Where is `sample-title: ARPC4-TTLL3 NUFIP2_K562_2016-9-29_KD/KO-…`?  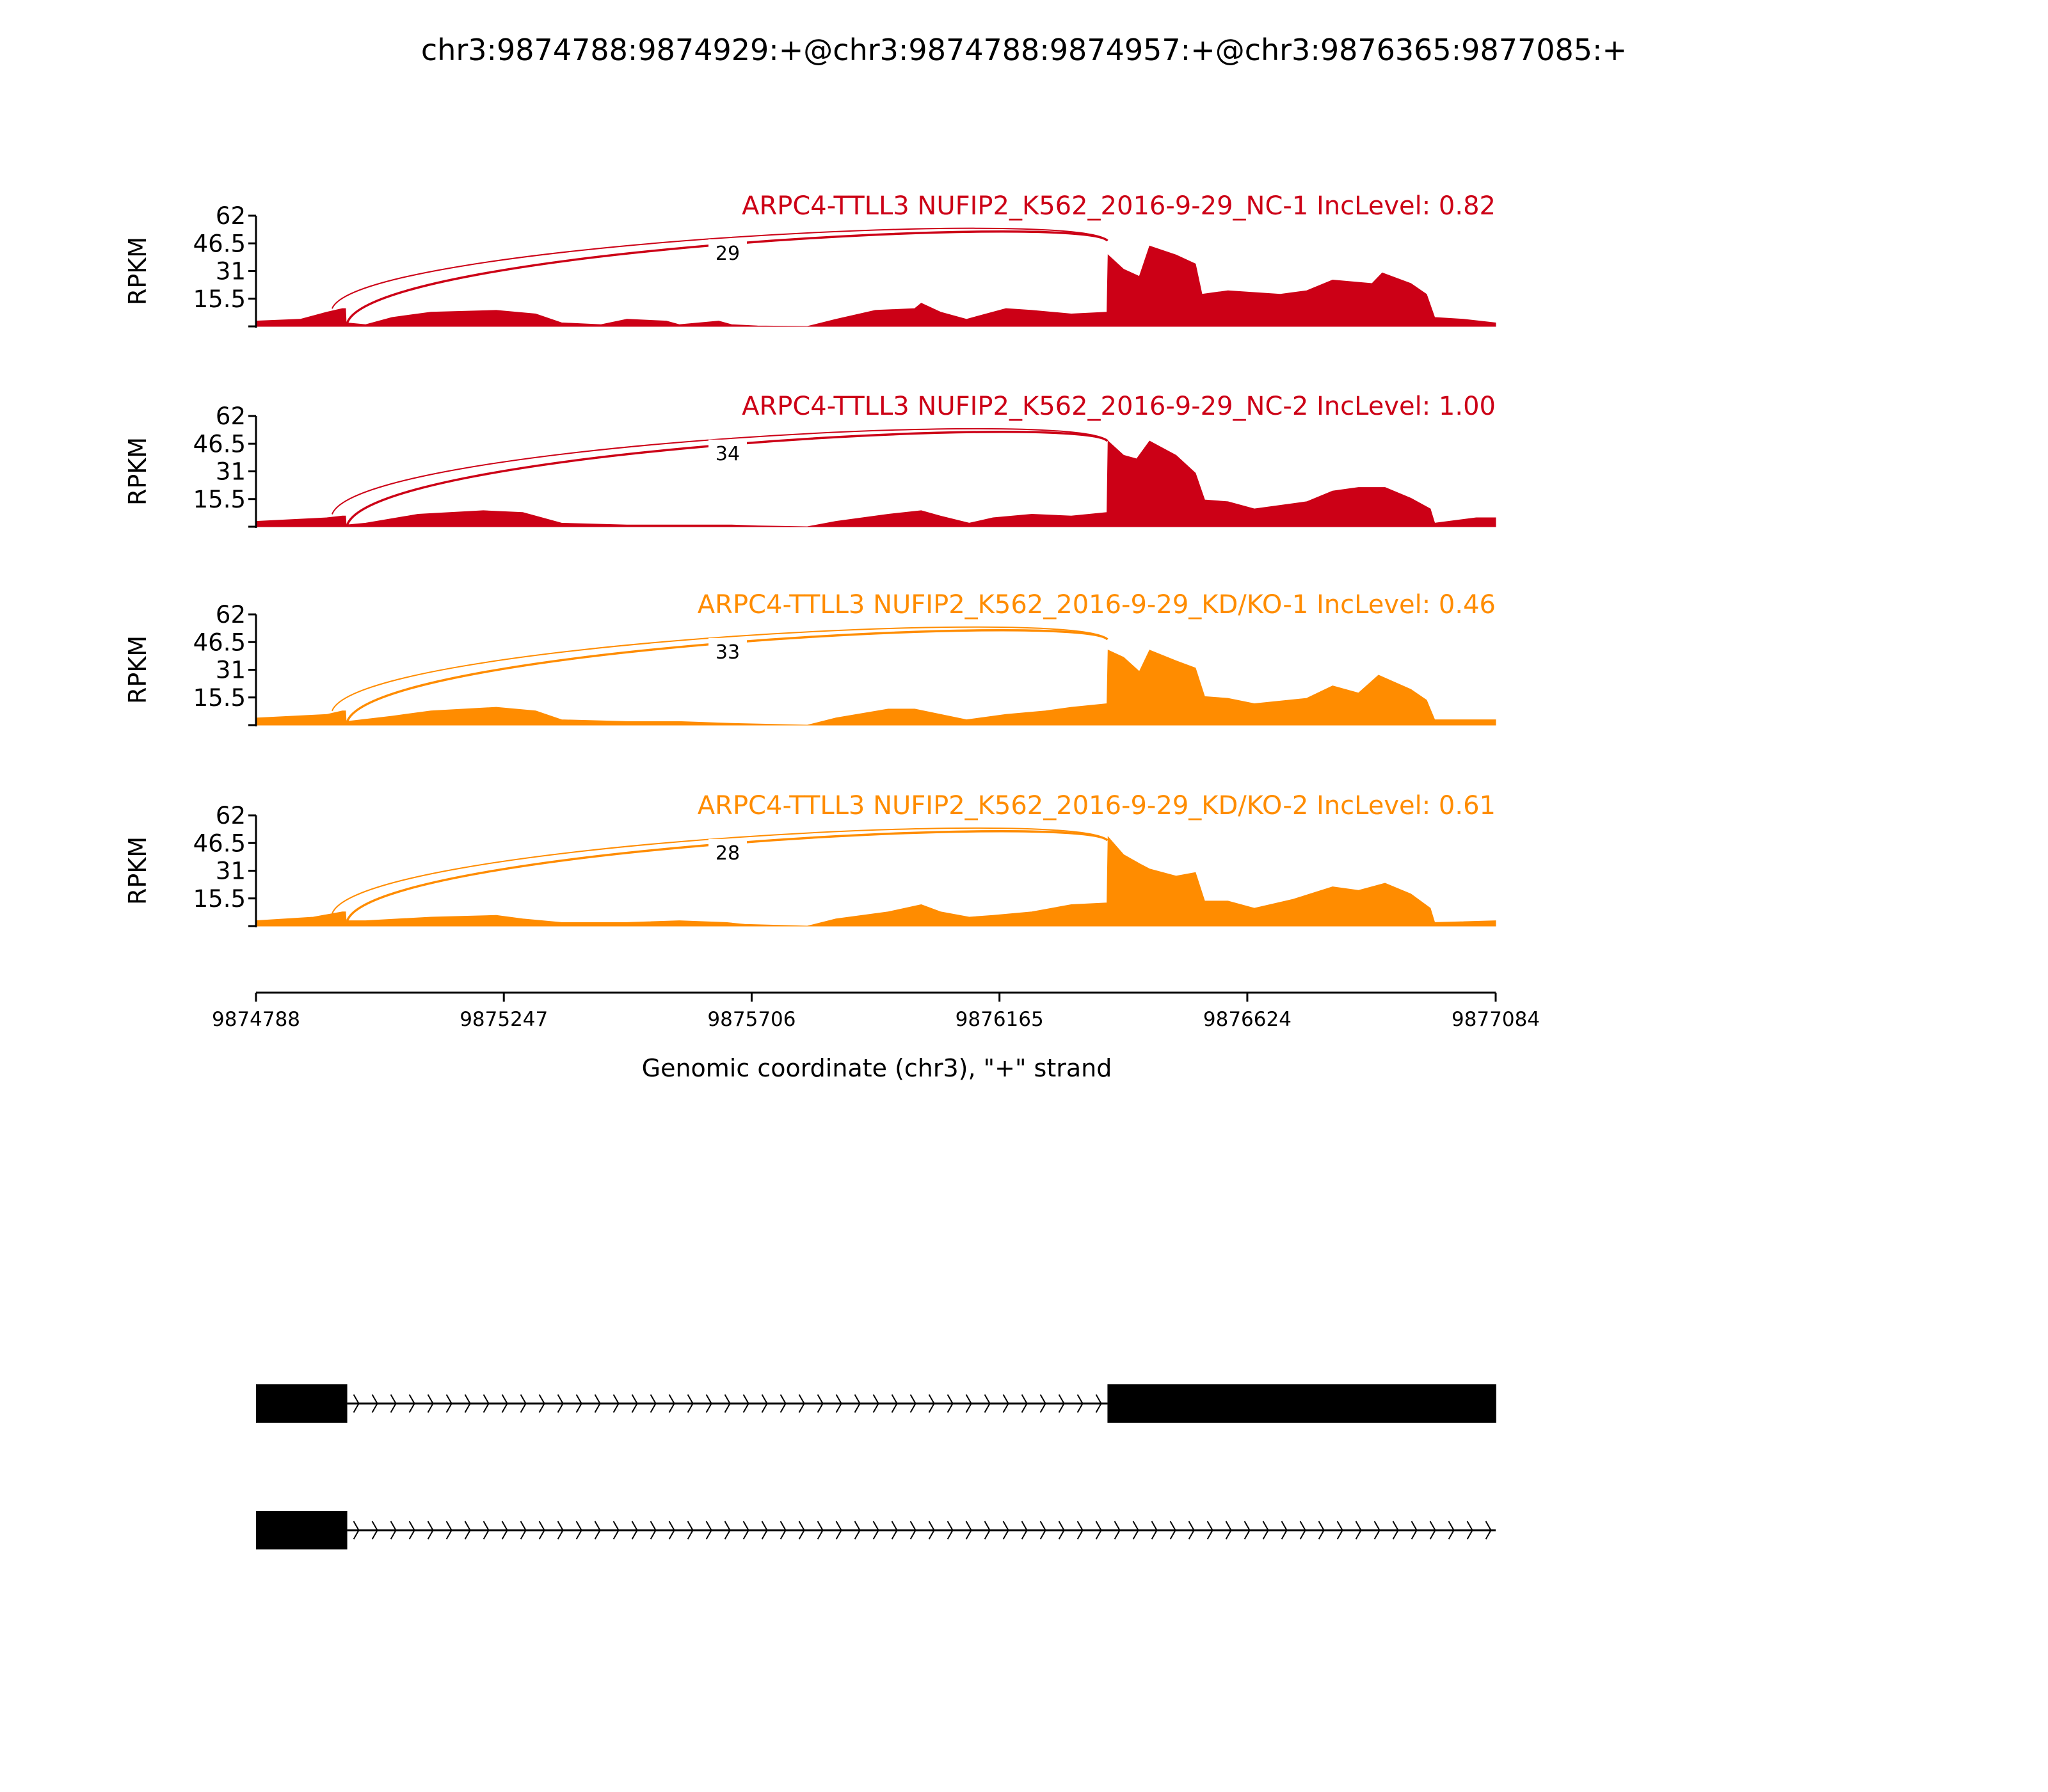
sample-title: ARPC4-TTLL3 NUFIP2_K562_2016-9-29_KD/KO-… is located at coordinates (1097, 805).